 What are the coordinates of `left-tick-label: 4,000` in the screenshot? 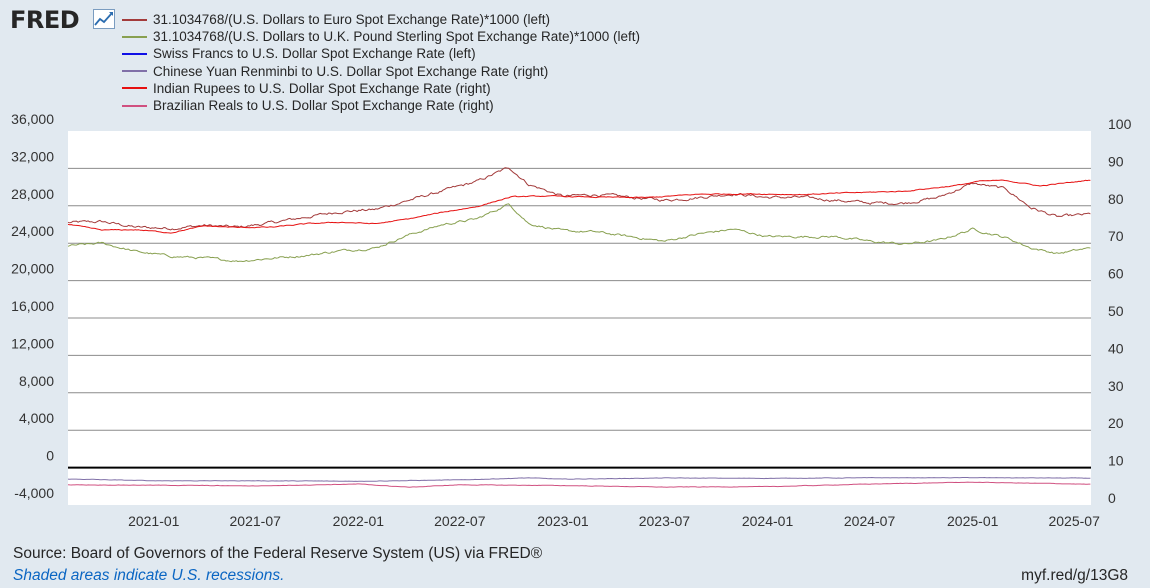 It's located at (36, 418).